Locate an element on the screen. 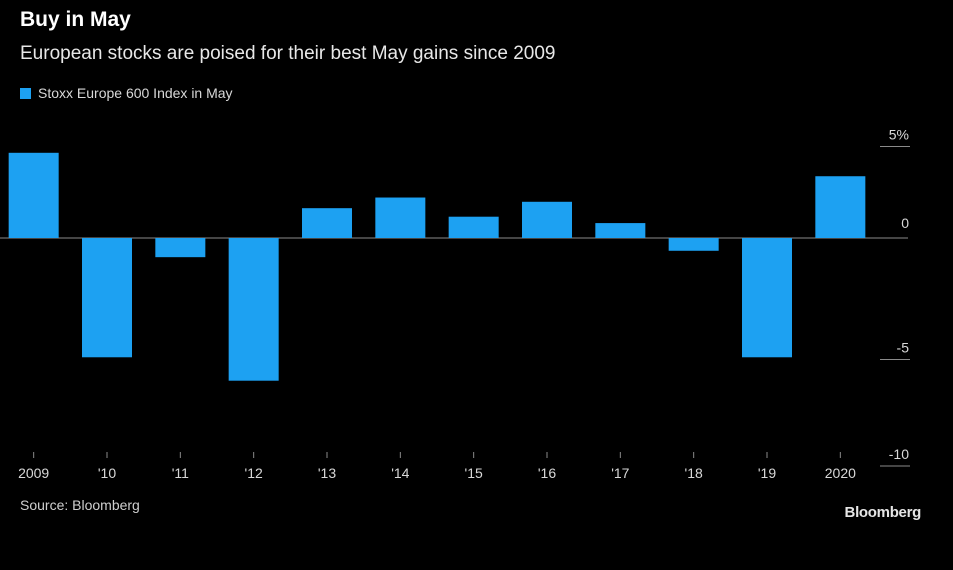  x-tick-label: '16 is located at coordinates (547, 473).